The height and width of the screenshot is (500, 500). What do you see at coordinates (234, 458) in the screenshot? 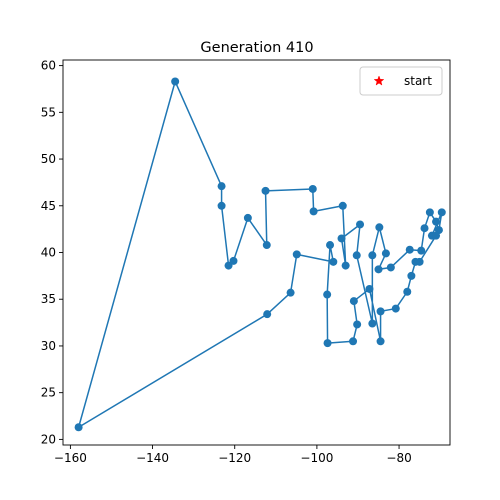
I see `x-tick-label: −120` at bounding box center [234, 458].